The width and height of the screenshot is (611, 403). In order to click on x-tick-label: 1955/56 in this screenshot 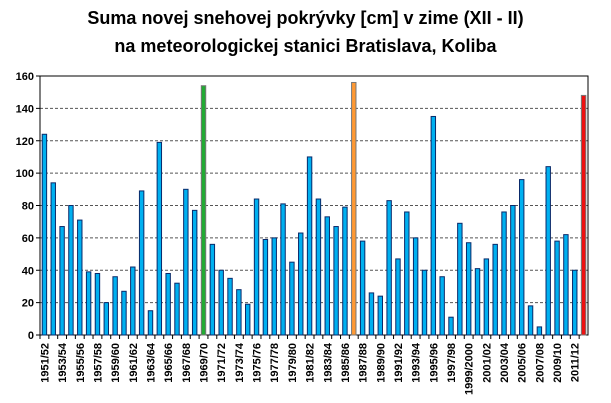, I will do `click(81, 363)`.